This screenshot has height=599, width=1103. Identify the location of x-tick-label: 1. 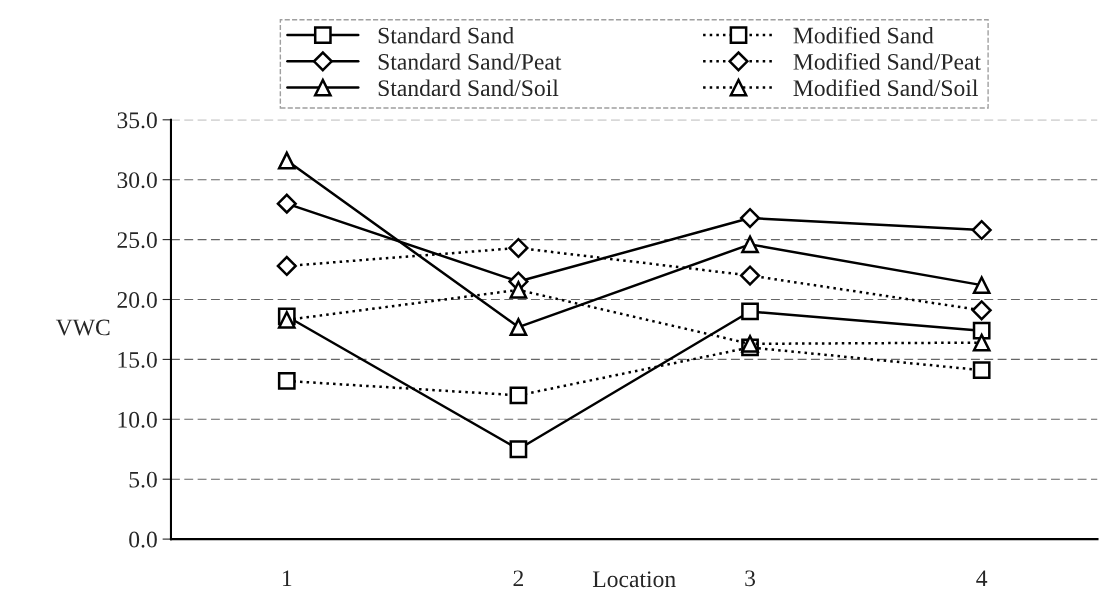
(287, 578).